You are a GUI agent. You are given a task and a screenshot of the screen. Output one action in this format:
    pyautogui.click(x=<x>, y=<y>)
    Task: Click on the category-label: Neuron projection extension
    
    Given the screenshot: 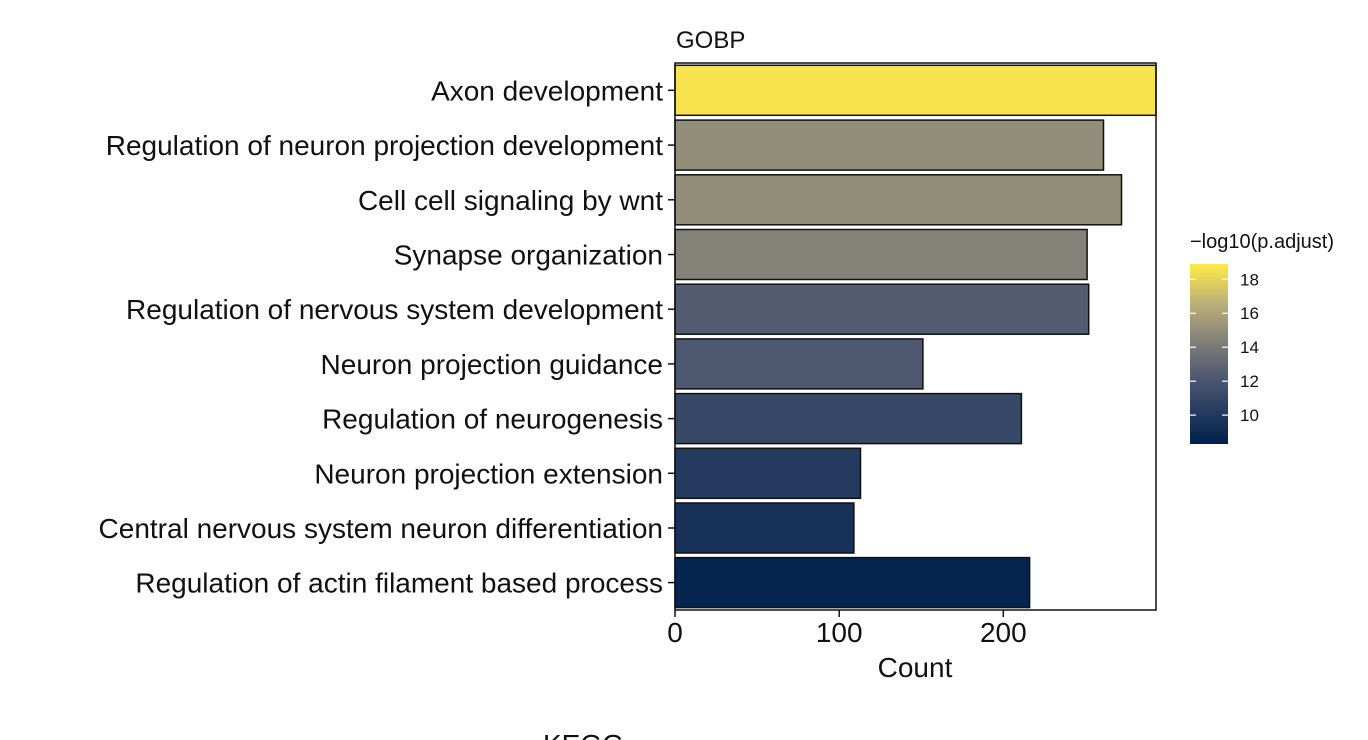 What is the action you would take?
    pyautogui.click(x=488, y=473)
    